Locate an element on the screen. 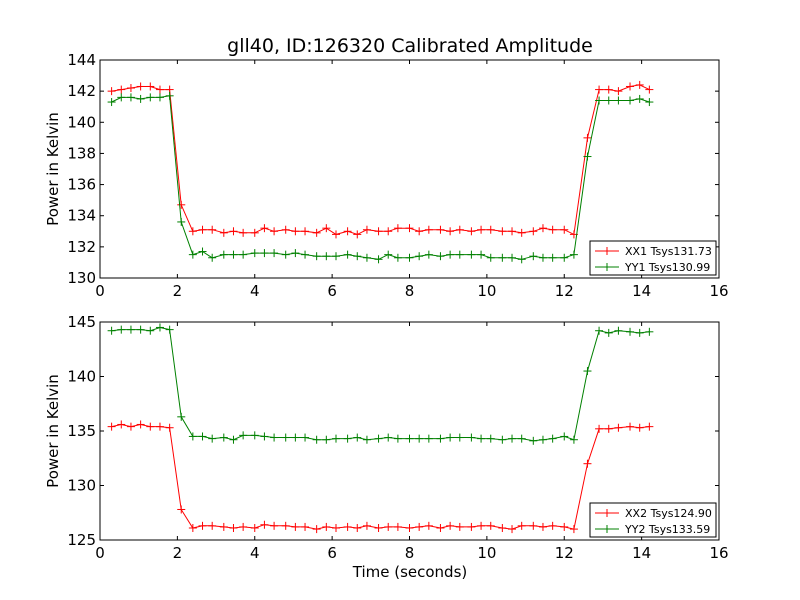 This screenshot has height=600, width=800. x-tick-label: 8 is located at coordinates (410, 291).